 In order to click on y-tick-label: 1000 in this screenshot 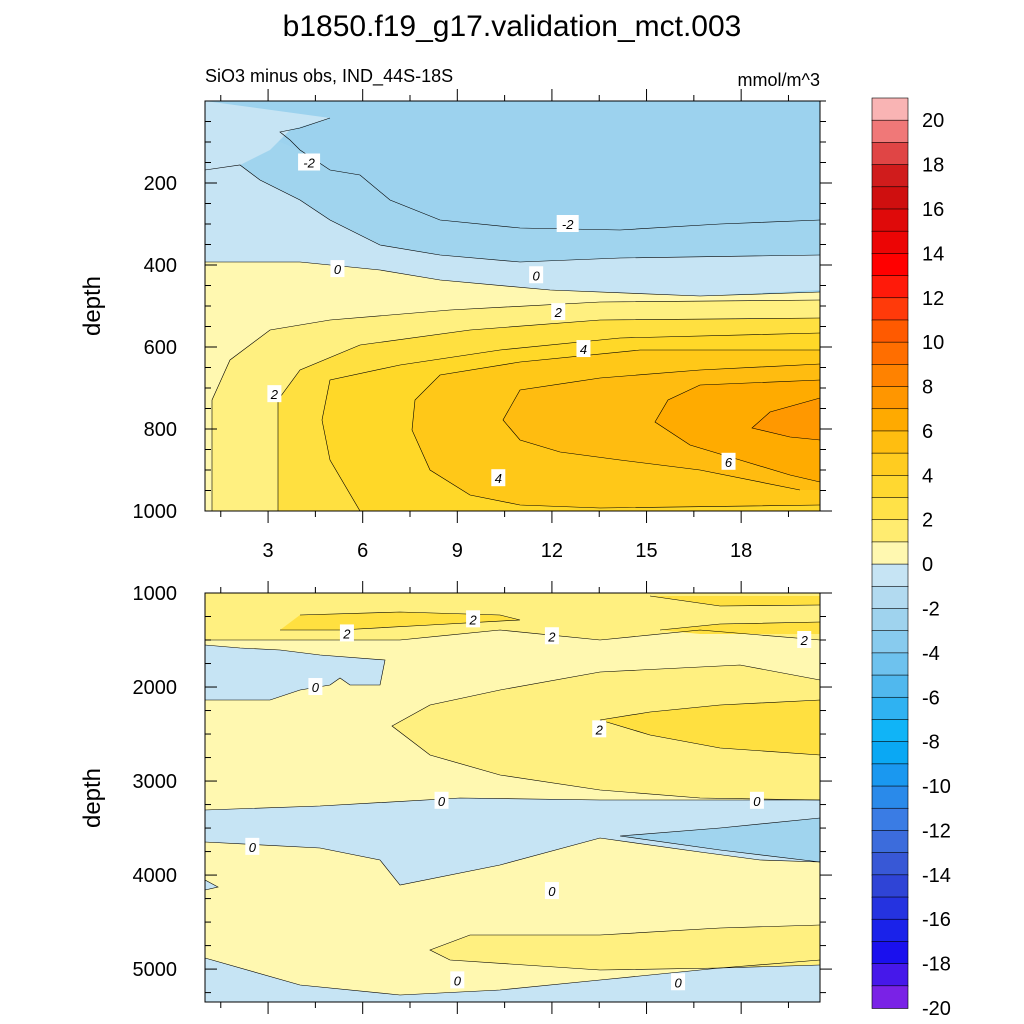, I will do `click(155, 594)`.